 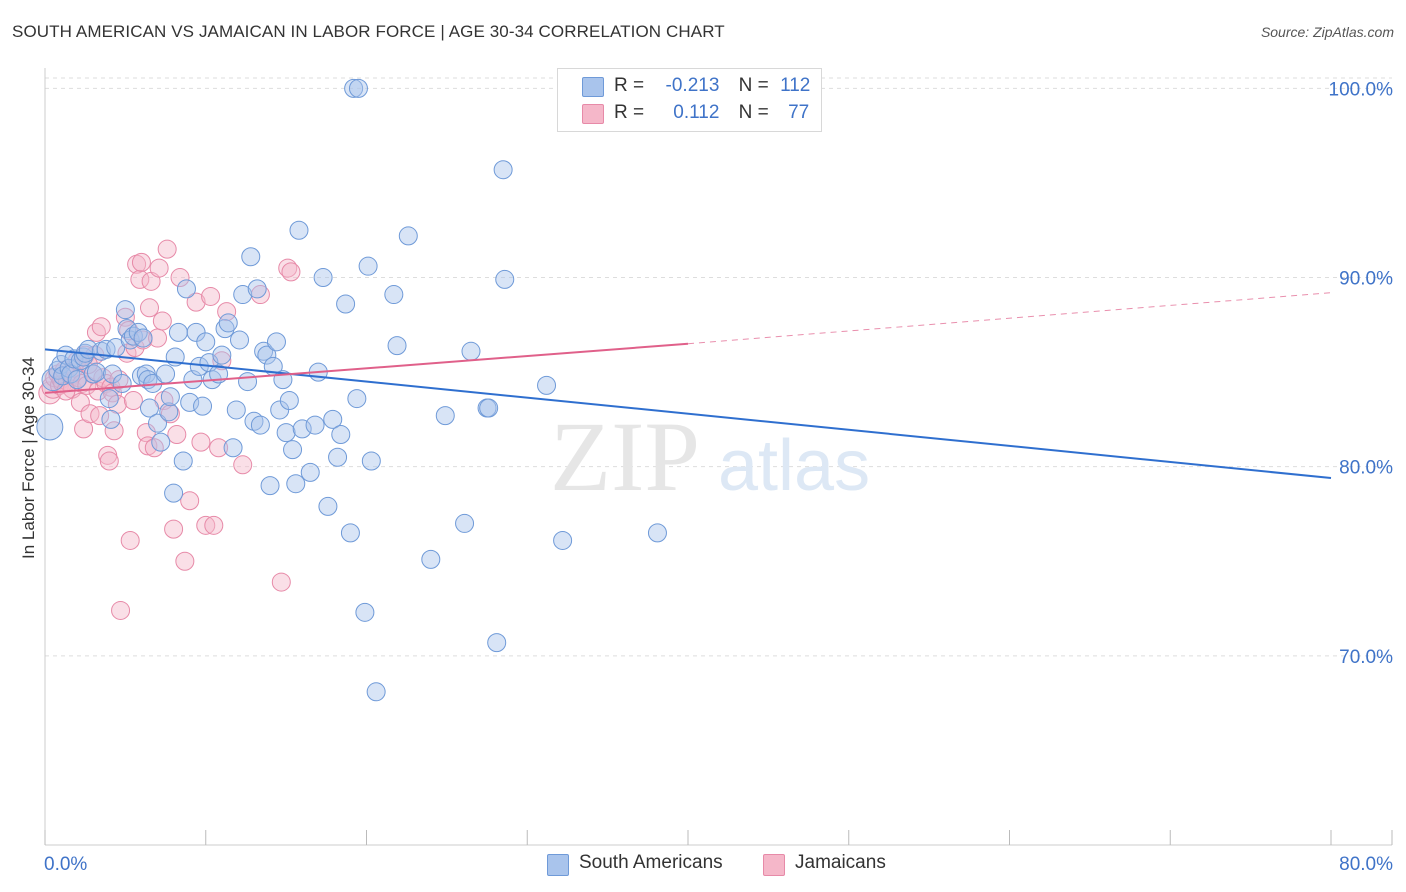 I want to click on y-axis-label: In Labor Force | Age 30-34, so click(x=28, y=458).